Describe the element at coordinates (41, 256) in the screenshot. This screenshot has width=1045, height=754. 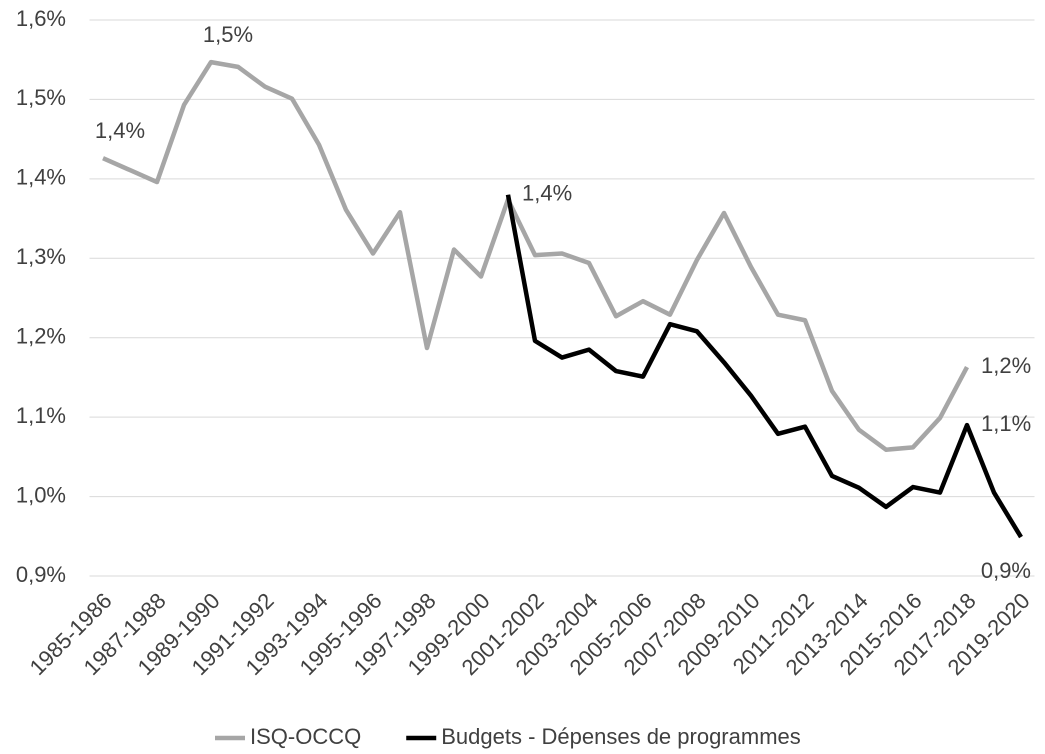
I see `y-tick-label: 1,3%` at that location.